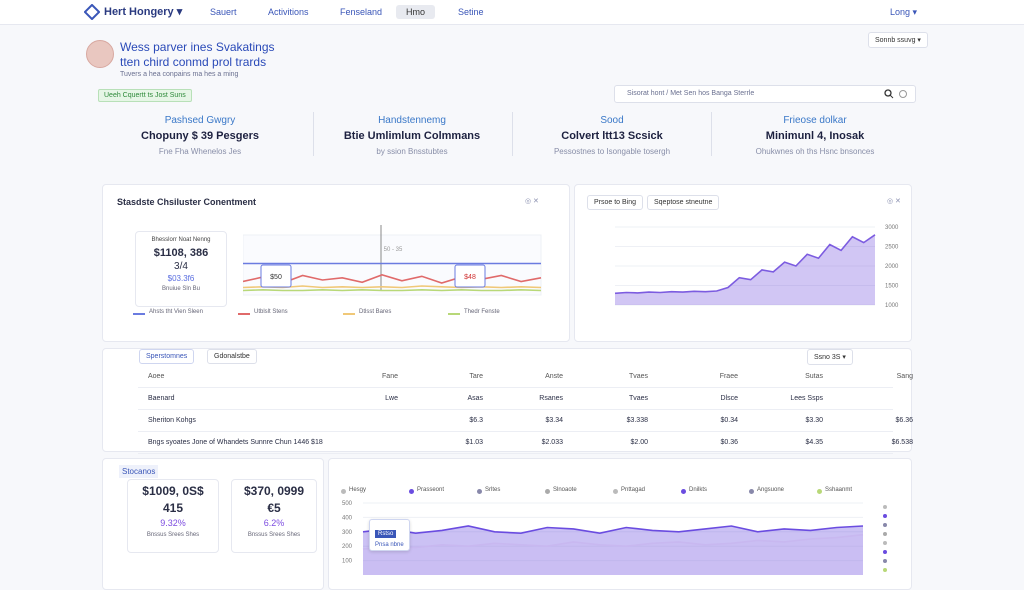  I want to click on area-chart: 3000 2500 2000 1500 1000, so click(756, 267).